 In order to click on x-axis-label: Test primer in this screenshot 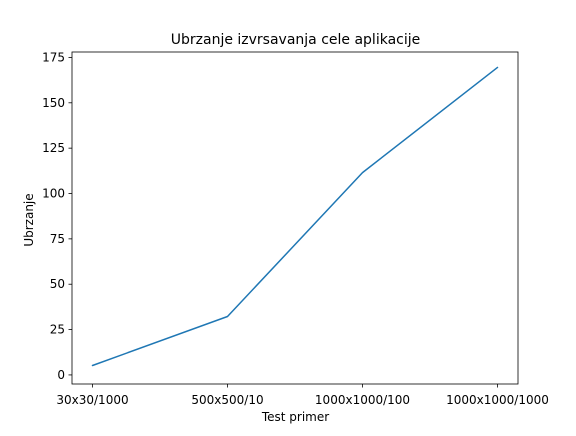, I will do `click(295, 417)`.